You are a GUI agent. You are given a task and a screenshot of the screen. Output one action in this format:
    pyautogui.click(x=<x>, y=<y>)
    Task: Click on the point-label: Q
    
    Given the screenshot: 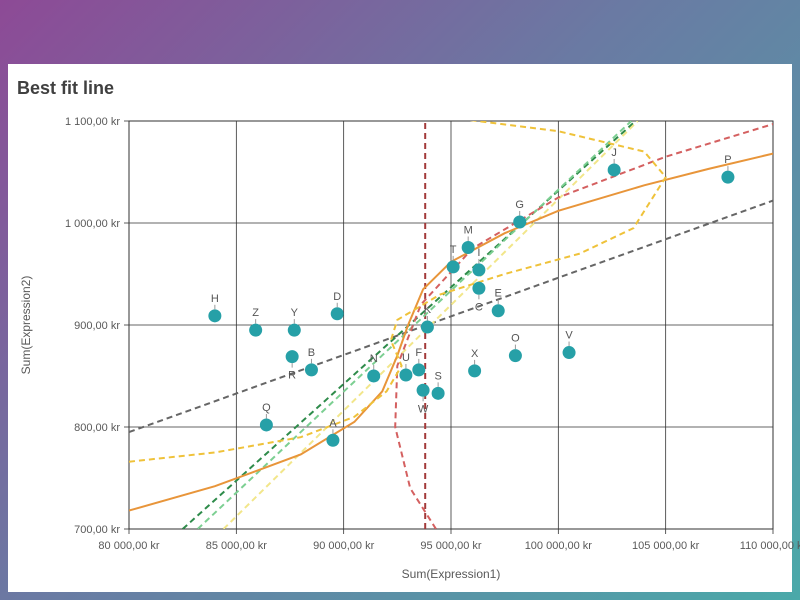 What is the action you would take?
    pyautogui.click(x=266, y=408)
    